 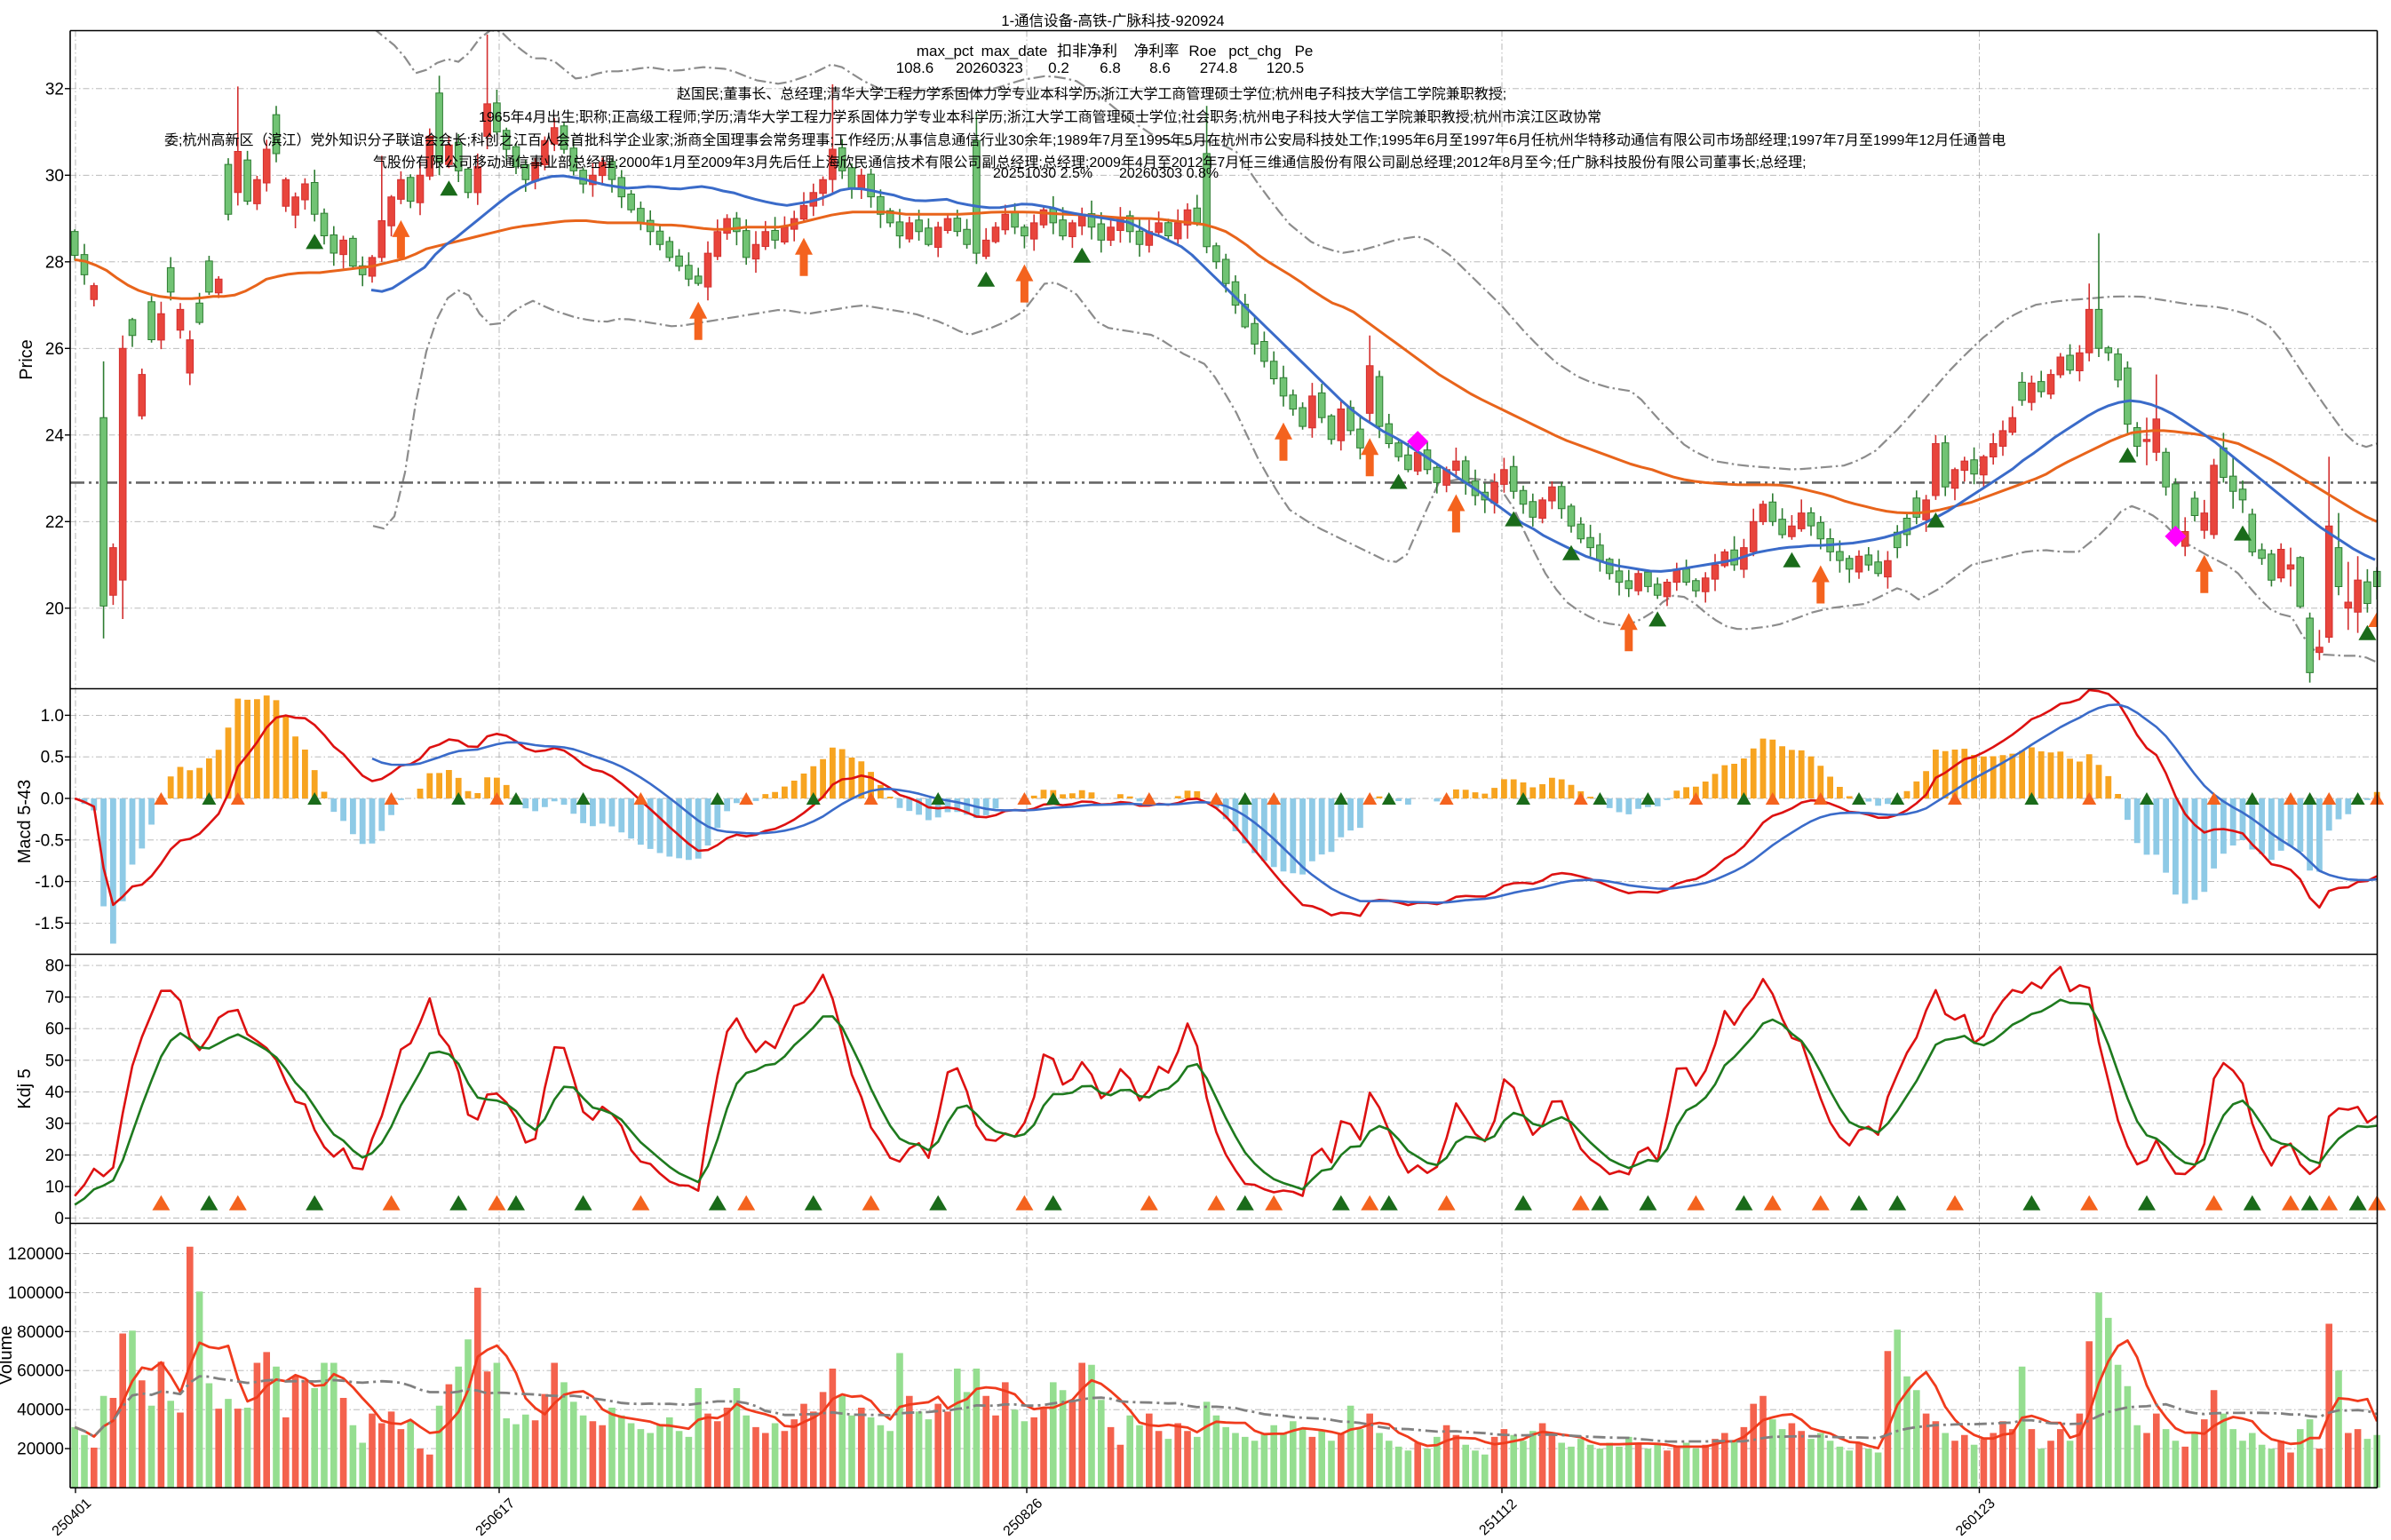 I want to click on svg-text: max_pct, so click(x=945, y=52).